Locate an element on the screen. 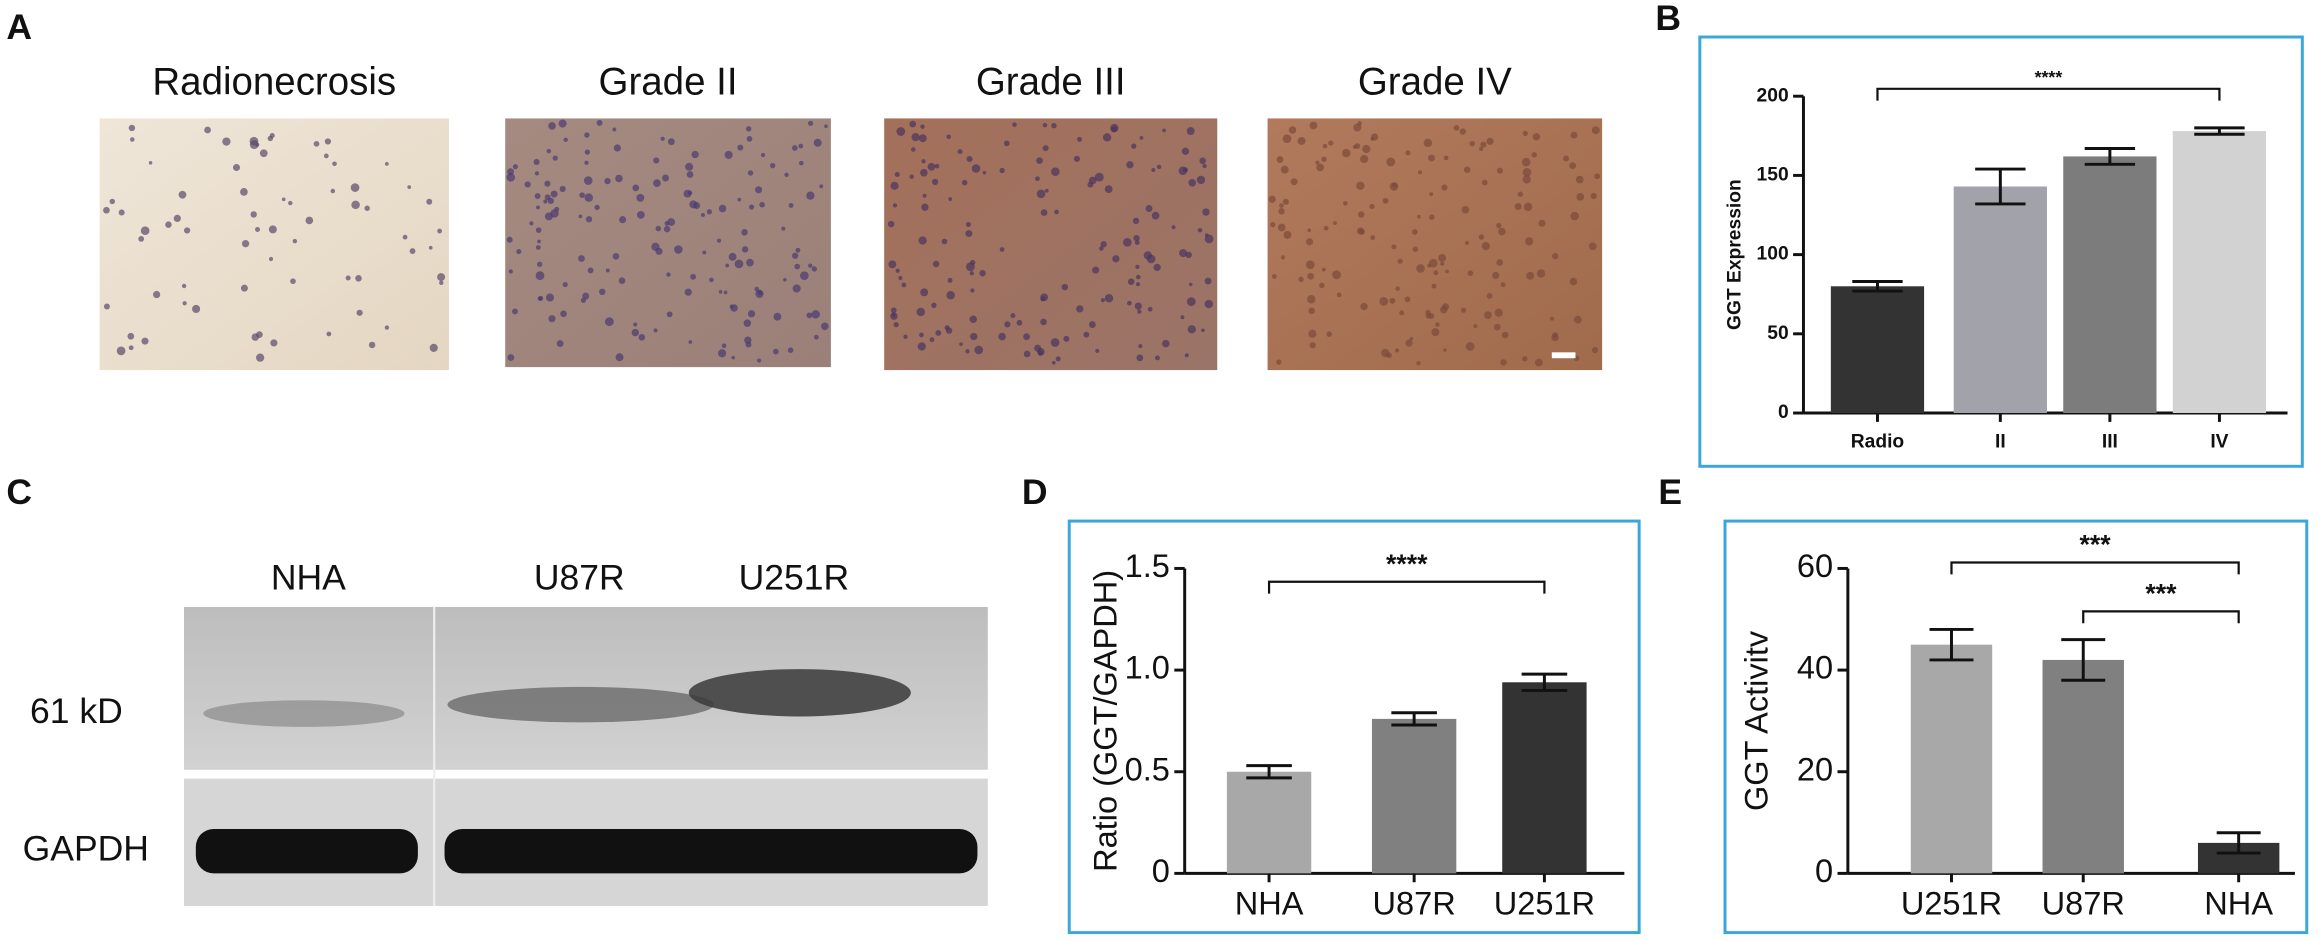 This screenshot has width=2322, height=940. y-tick-label: 200 is located at coordinates (1773, 95).